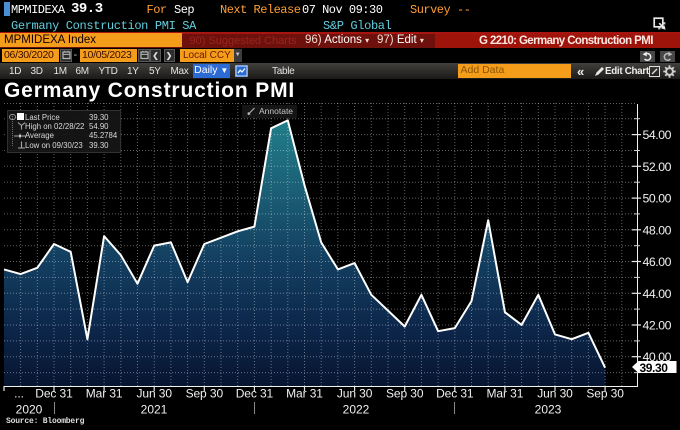  I want to click on svg-text: 46.00, so click(657, 262).